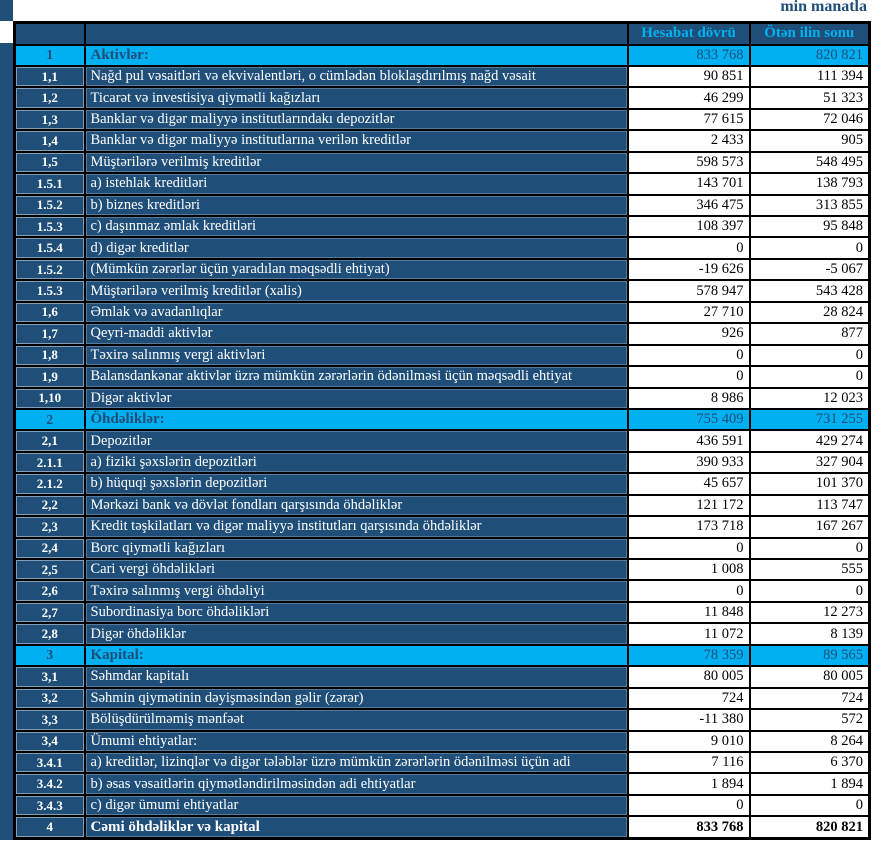  What do you see at coordinates (688, 33) in the screenshot?
I see `header-current-period: Hesabat dövrü` at bounding box center [688, 33].